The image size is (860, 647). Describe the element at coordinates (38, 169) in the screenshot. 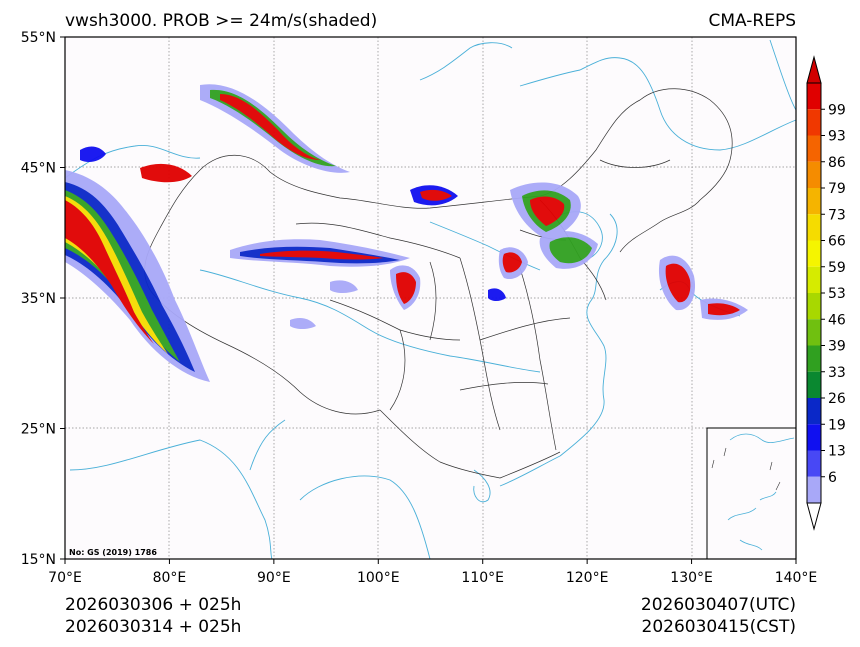

I see `lat-label: 45°N` at that location.